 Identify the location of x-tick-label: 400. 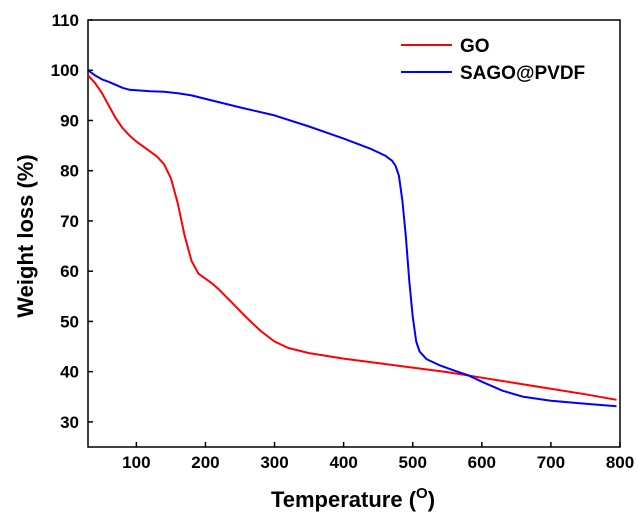
(343, 462).